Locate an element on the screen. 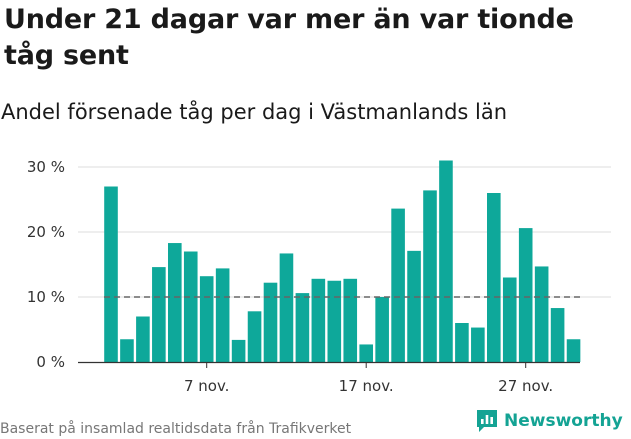 This screenshot has width=631, height=439. y-tick-label: 10 % is located at coordinates (46, 297).